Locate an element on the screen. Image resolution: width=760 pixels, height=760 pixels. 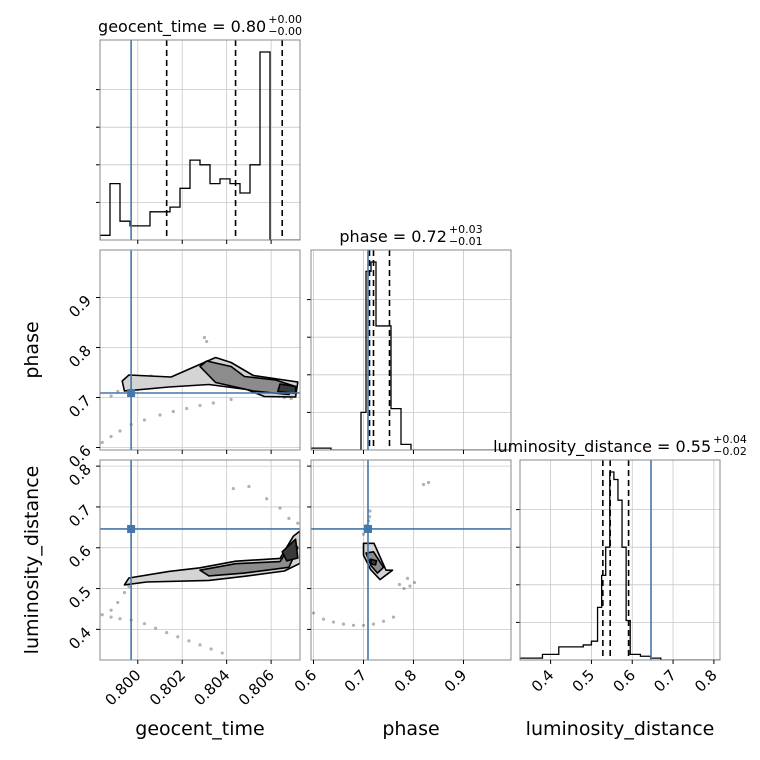
x-tick-label: 0.4 is located at coordinates (543, 681).